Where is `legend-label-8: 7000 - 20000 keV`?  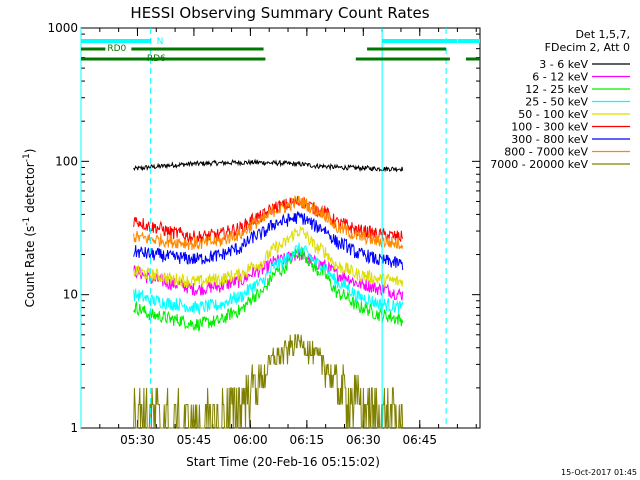 legend-label-8: 7000 - 20000 keV is located at coordinates (539, 164).